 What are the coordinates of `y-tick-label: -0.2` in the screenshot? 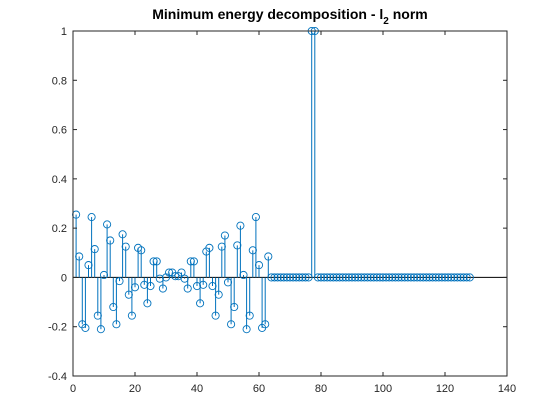 It's located at (57, 328).